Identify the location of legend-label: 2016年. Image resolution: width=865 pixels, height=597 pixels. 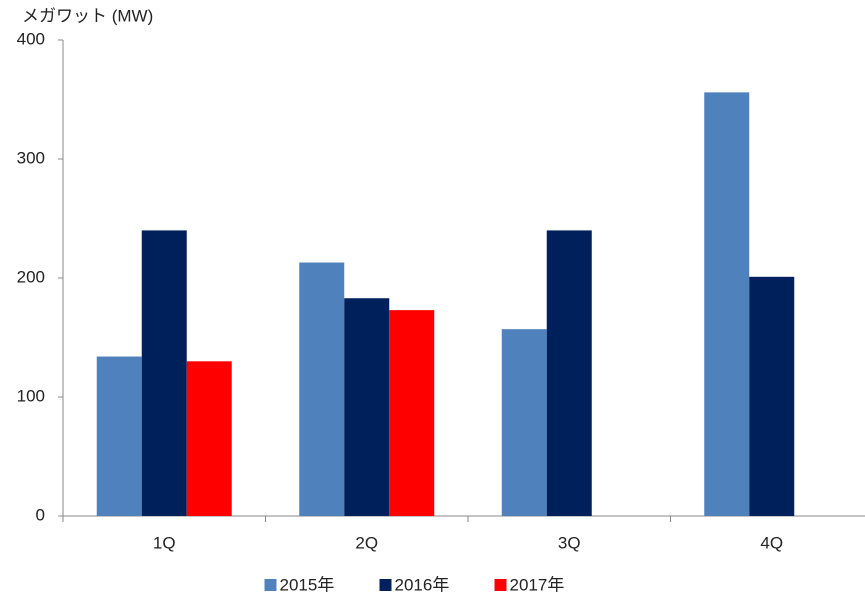
(422, 584).